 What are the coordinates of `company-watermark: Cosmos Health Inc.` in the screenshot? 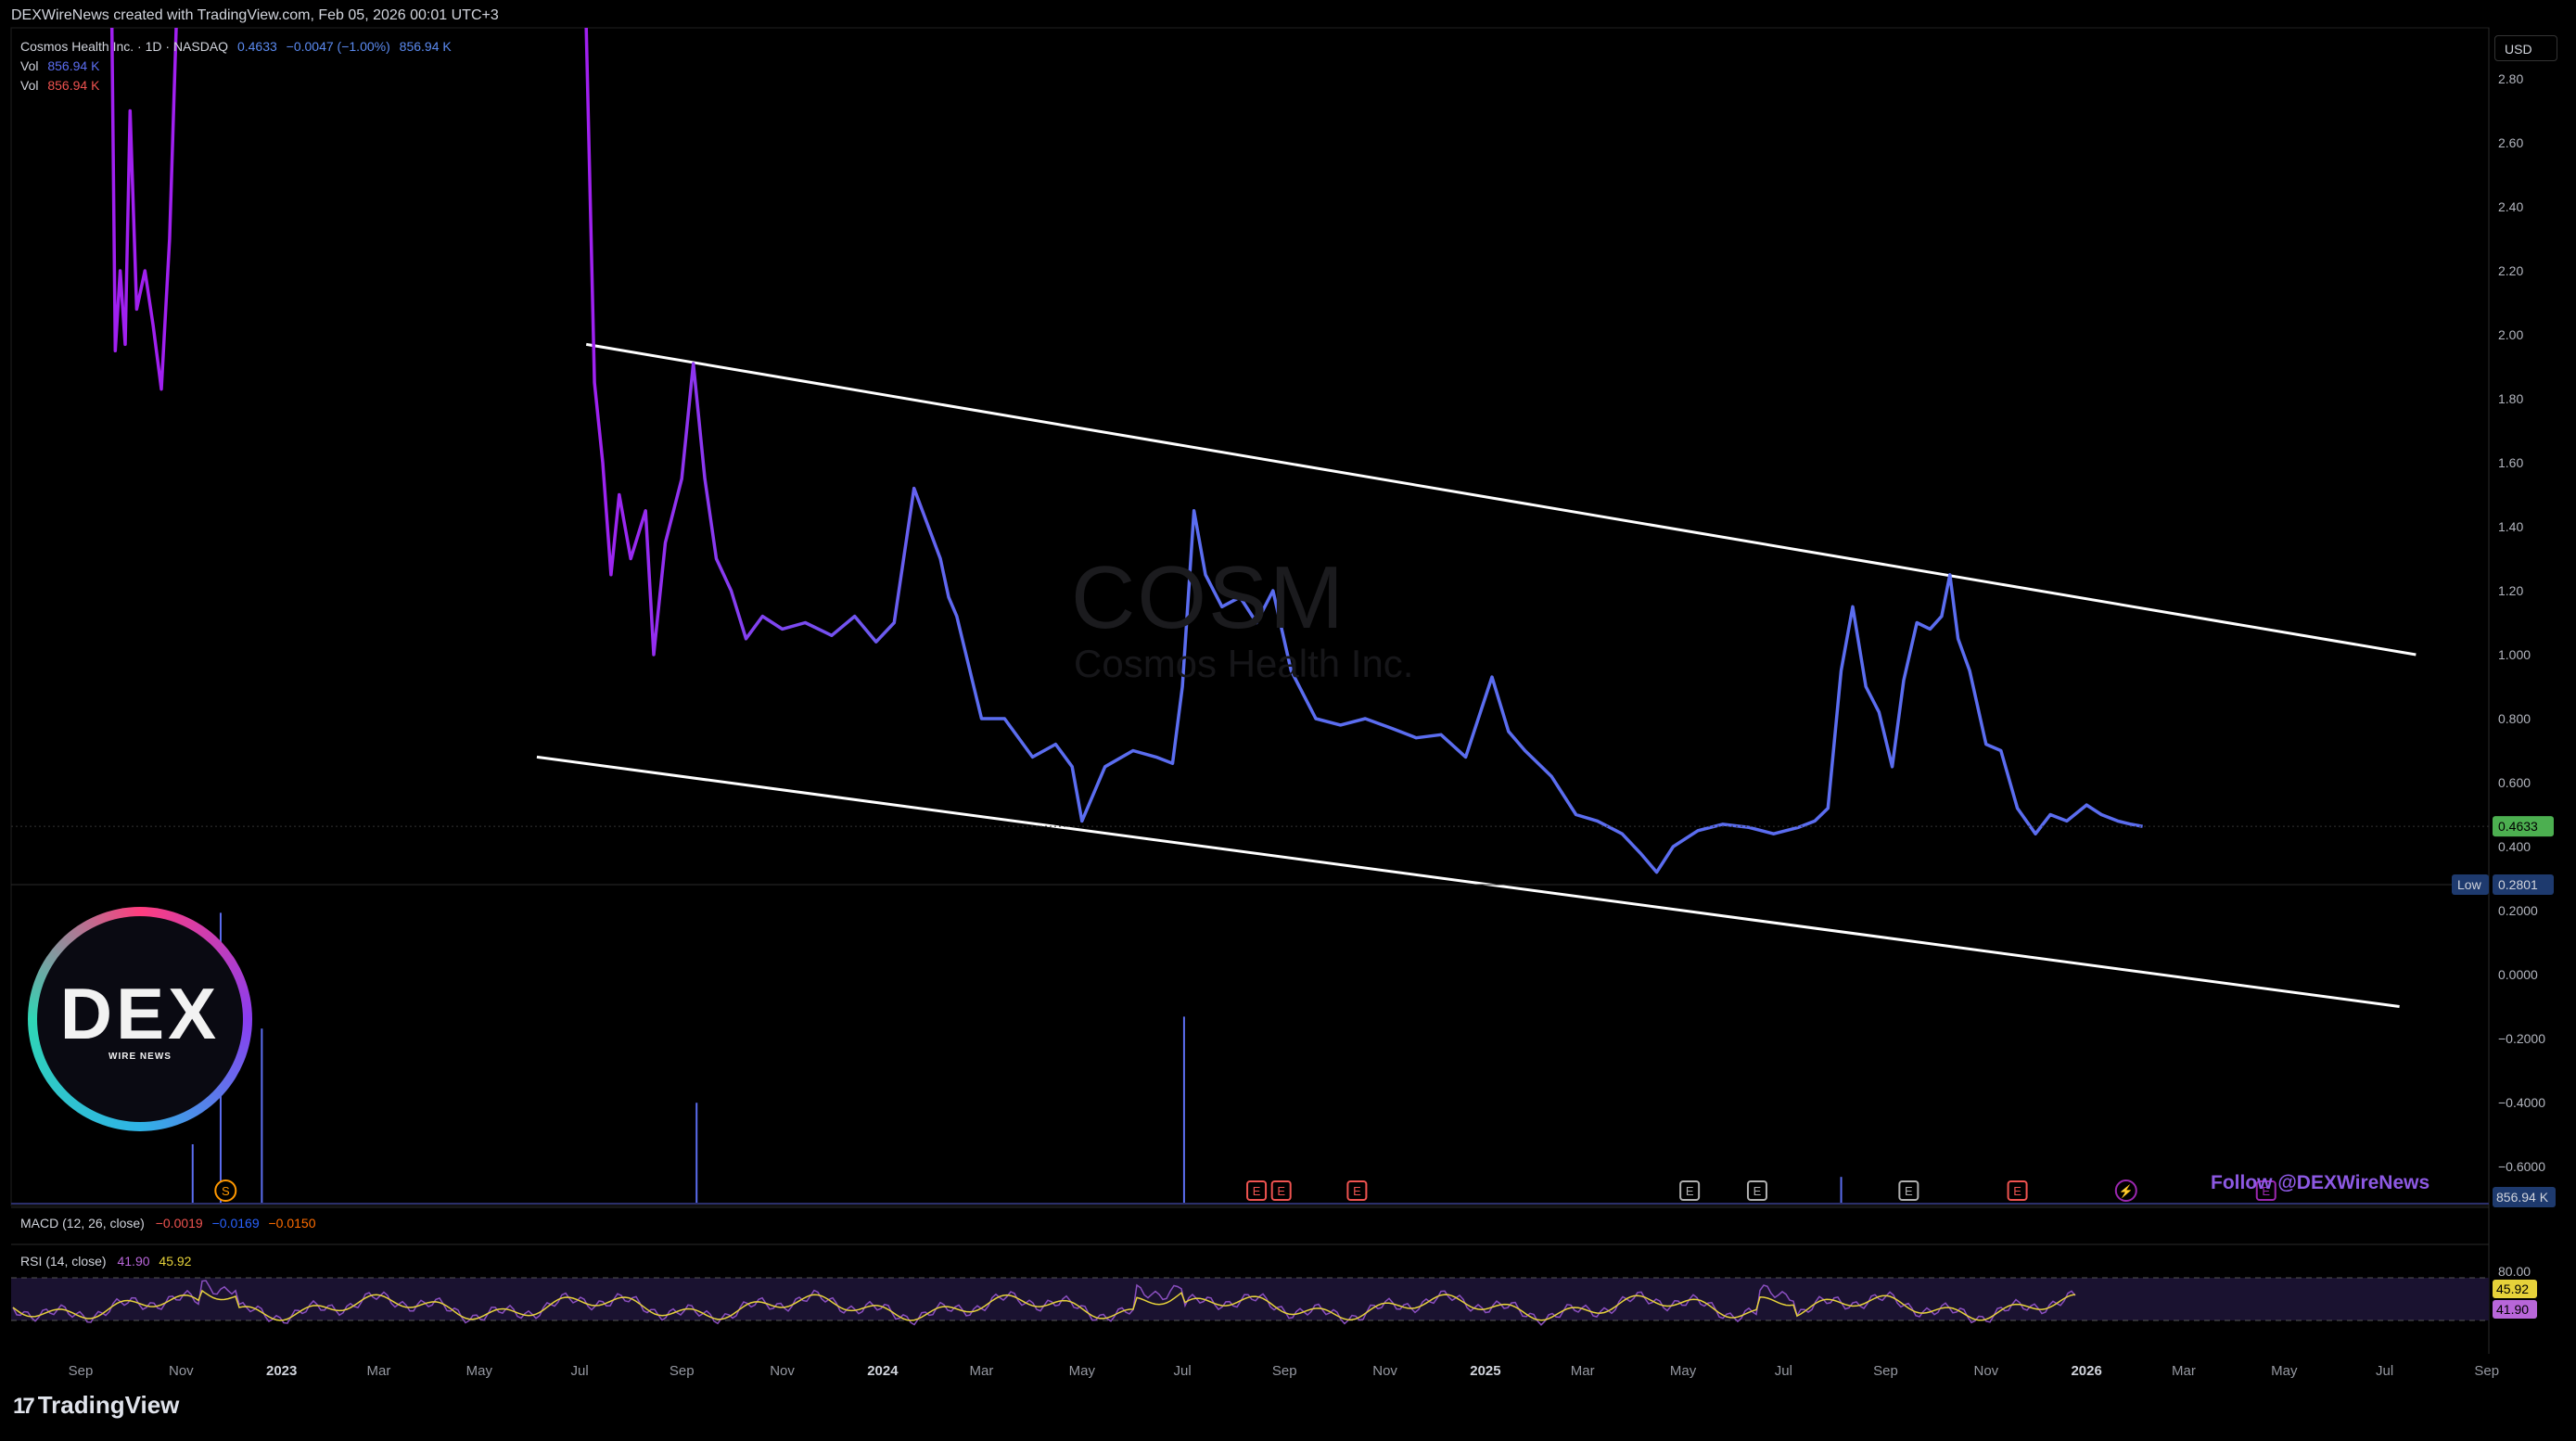 It's located at (1244, 663).